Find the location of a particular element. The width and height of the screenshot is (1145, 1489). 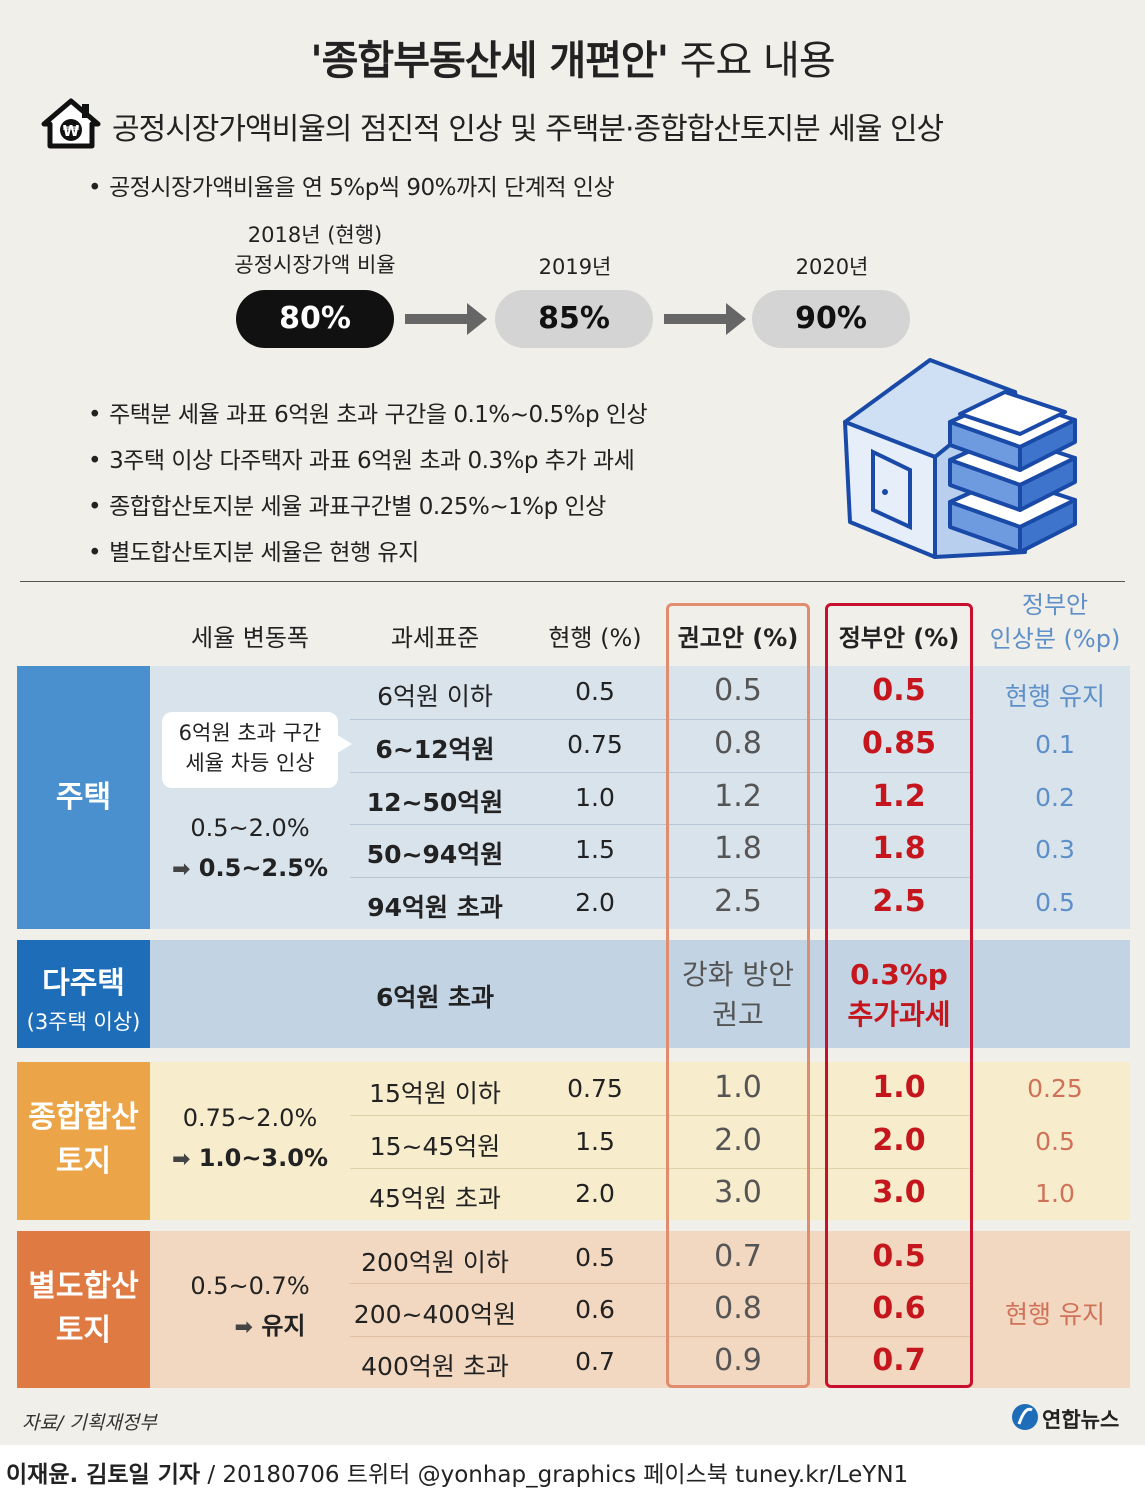

source-note: 자료/ 기획재정부 is located at coordinates (89, 1423).